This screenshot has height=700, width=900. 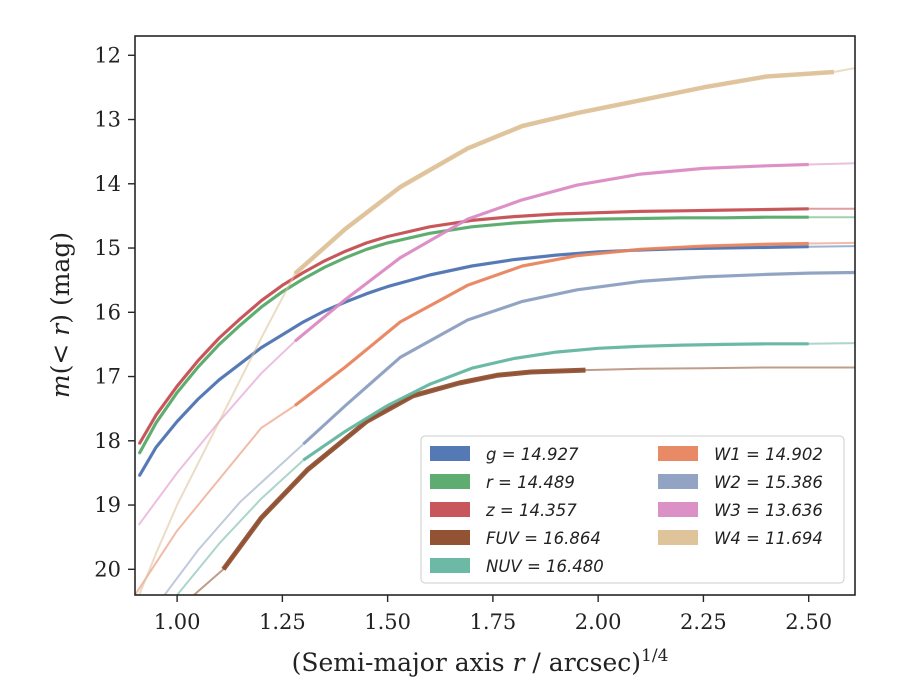 What do you see at coordinates (282, 622) in the screenshot?
I see `x-tick-label: 1.25` at bounding box center [282, 622].